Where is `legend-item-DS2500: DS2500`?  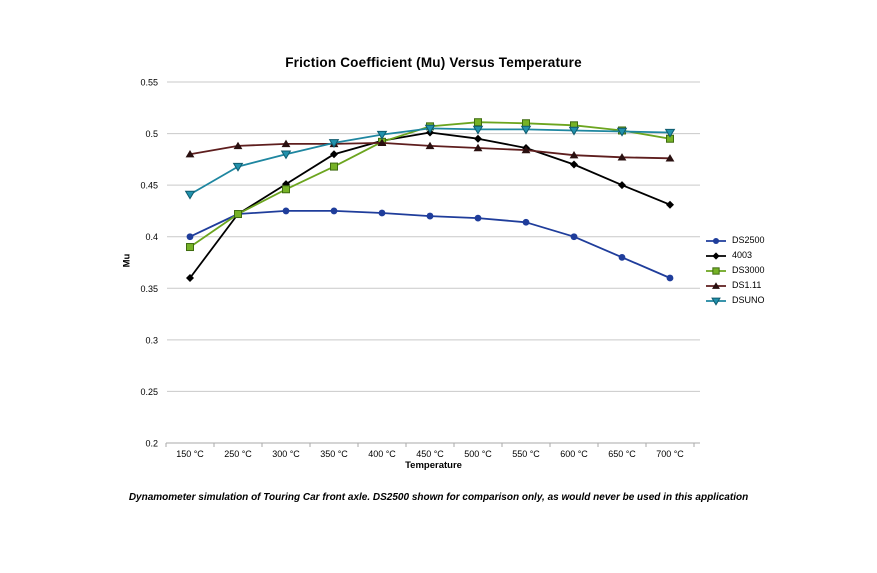 legend-item-DS2500: DS2500 is located at coordinates (735, 240).